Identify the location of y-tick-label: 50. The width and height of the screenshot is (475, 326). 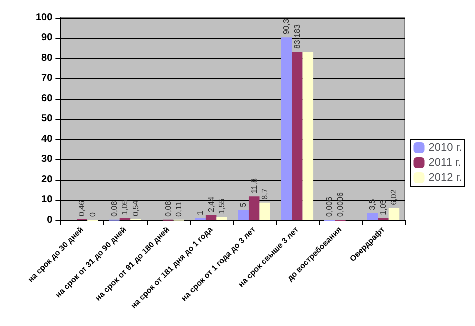
(48, 119).